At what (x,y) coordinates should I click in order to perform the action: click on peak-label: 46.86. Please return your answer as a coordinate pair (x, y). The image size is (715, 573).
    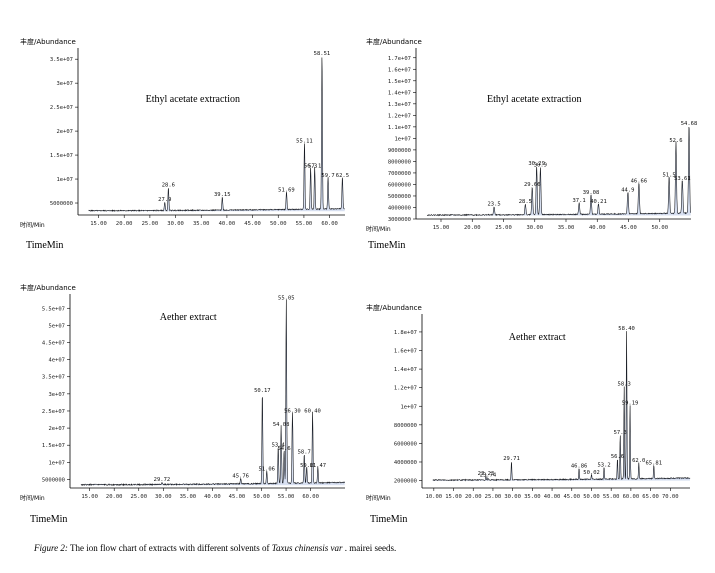
    Looking at the image, I should click on (579, 466).